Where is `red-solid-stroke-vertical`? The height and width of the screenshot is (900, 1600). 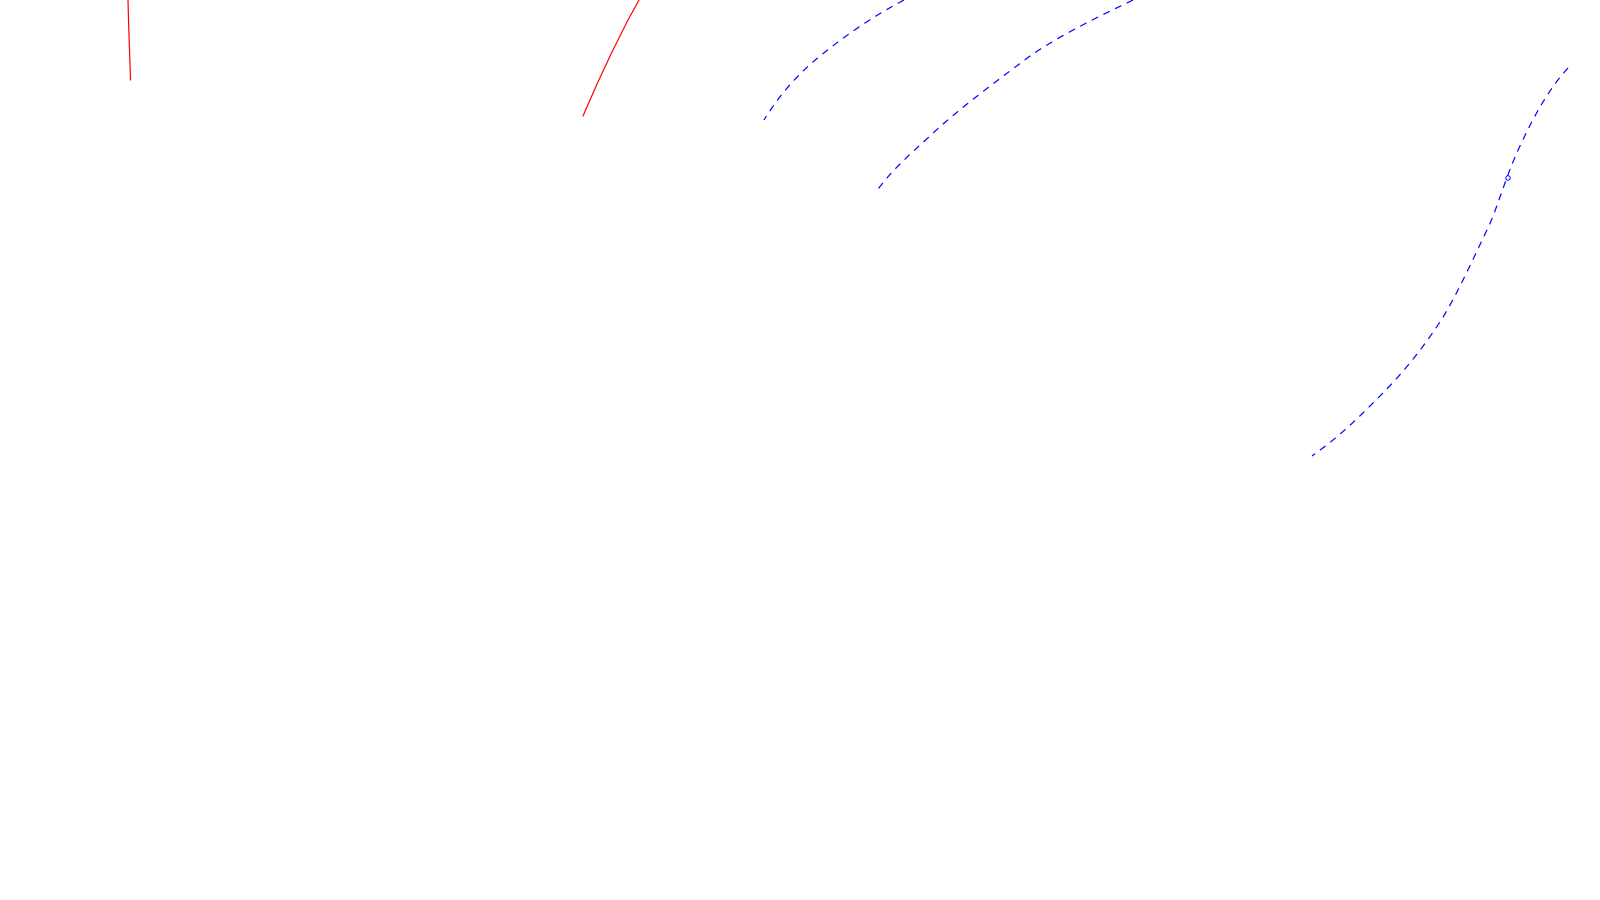
red-solid-stroke-vertical is located at coordinates (129, 40).